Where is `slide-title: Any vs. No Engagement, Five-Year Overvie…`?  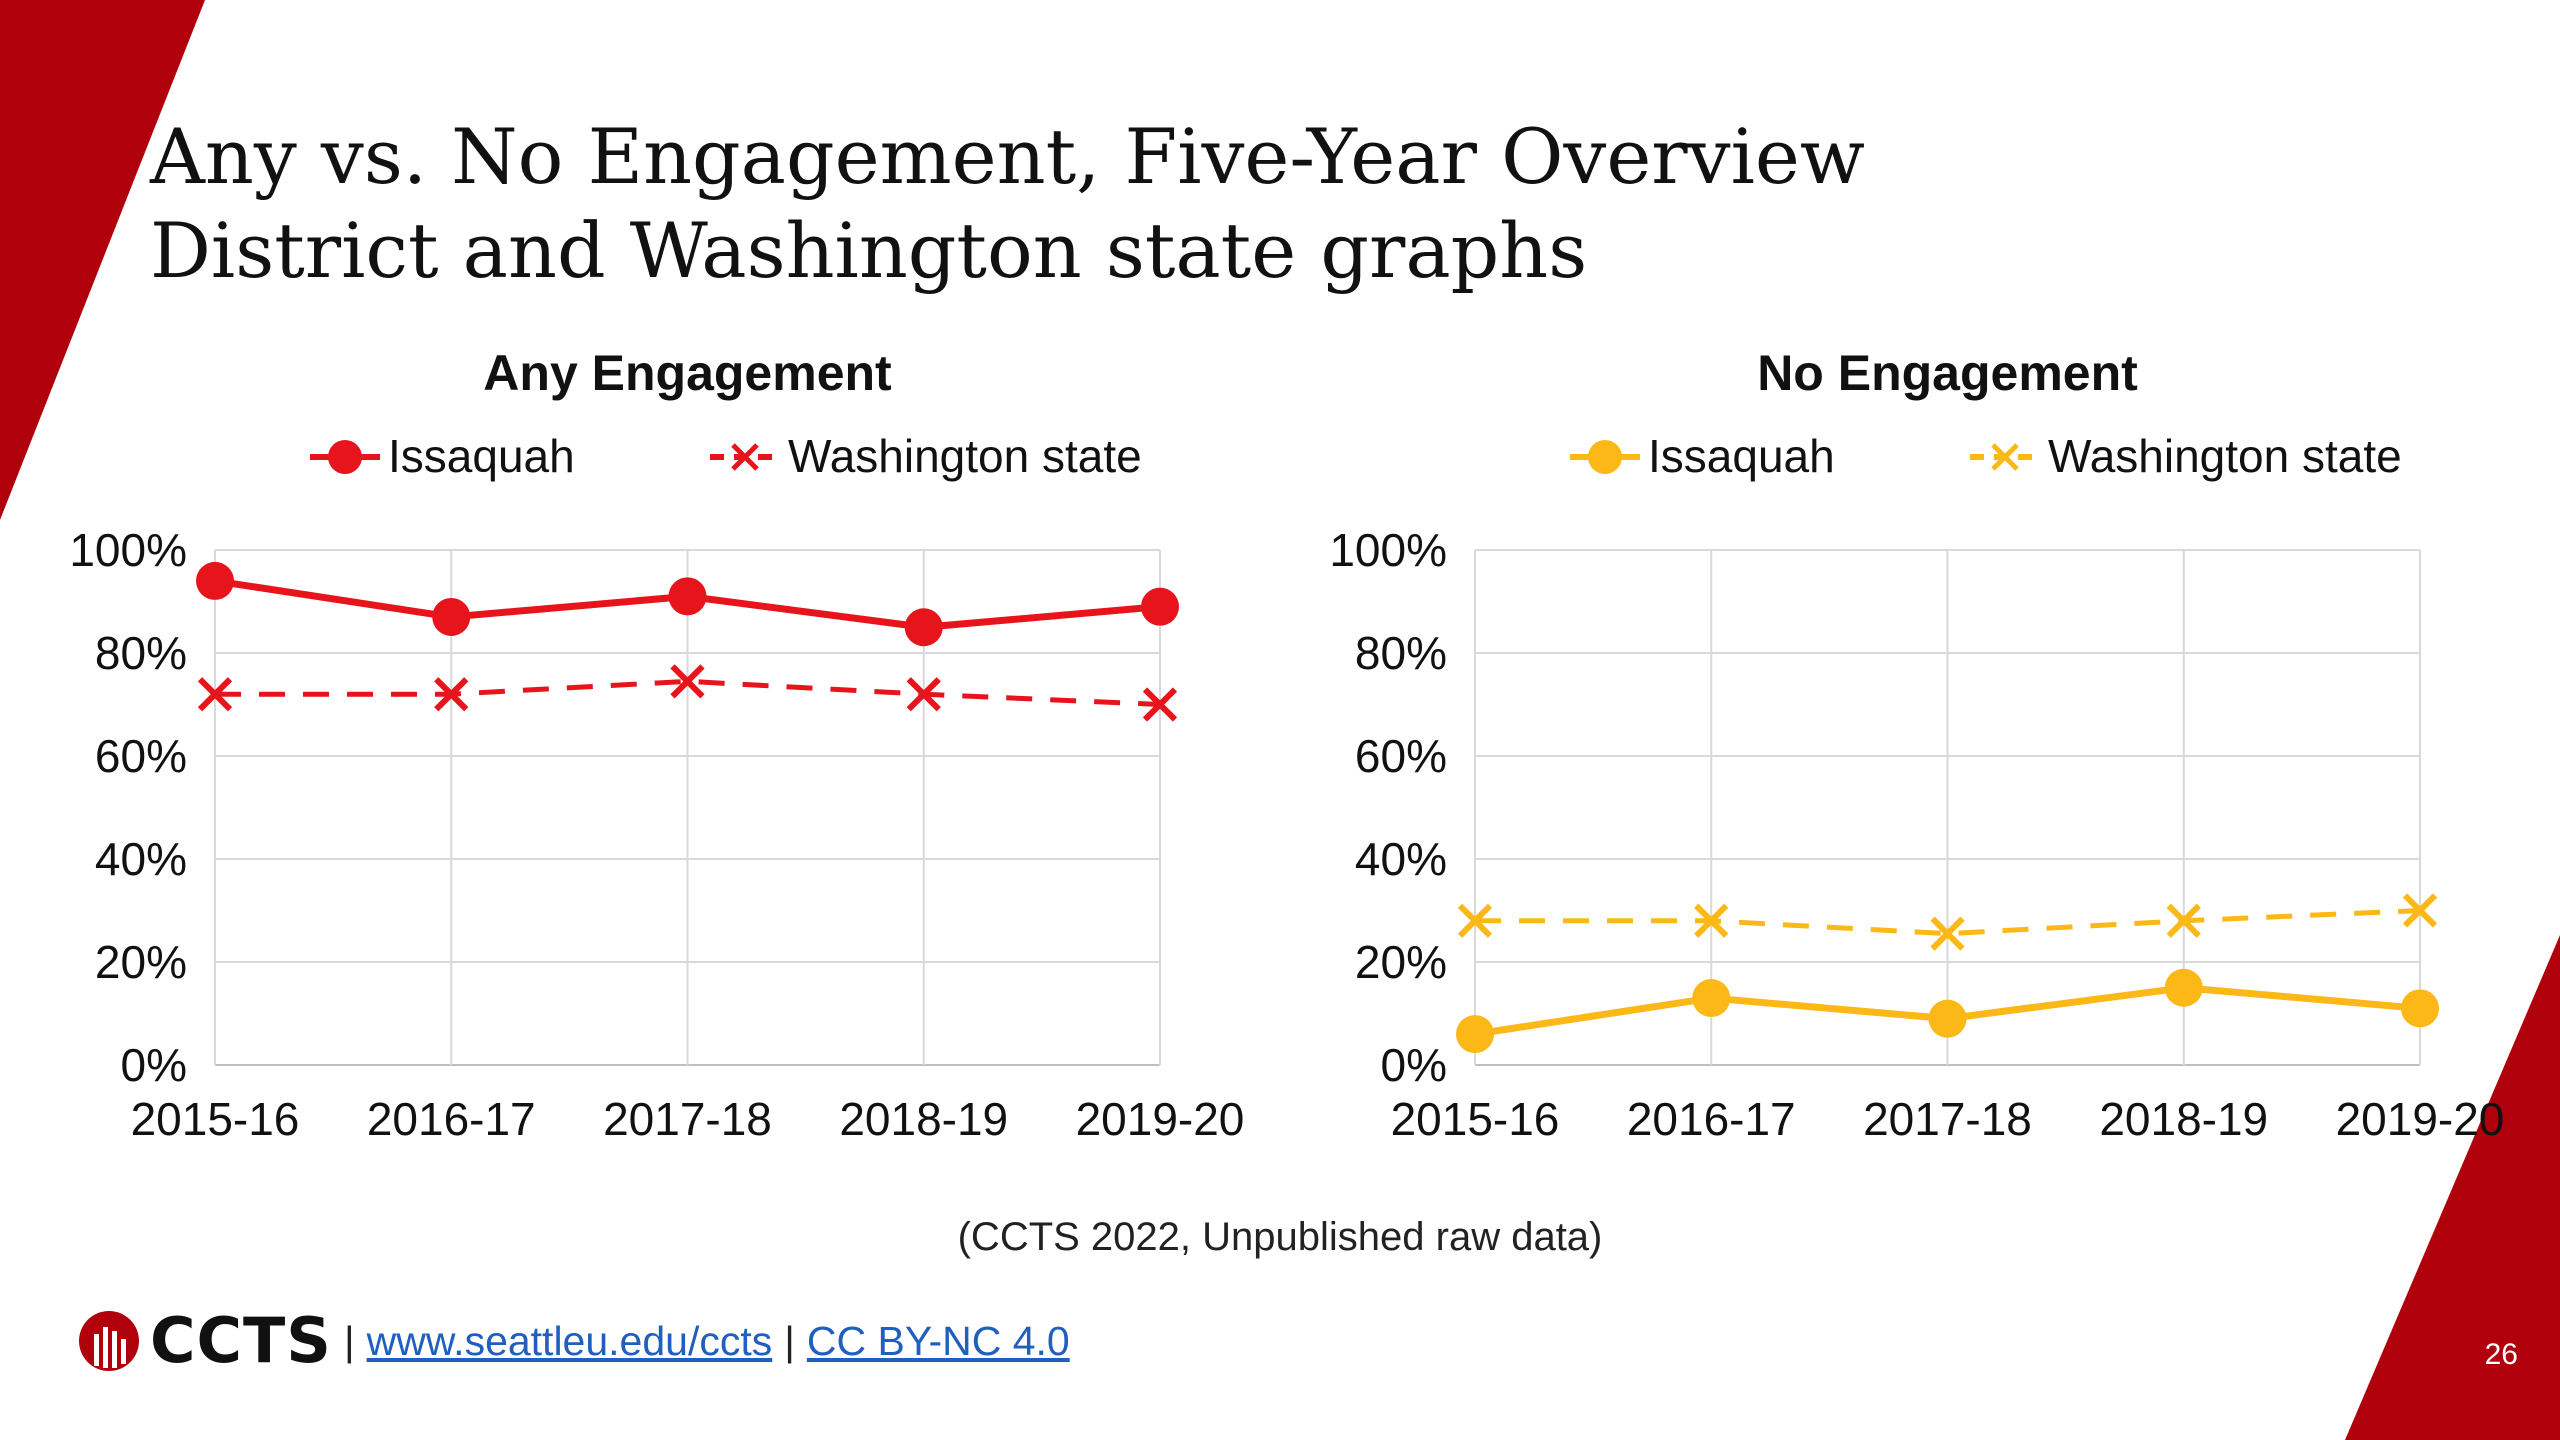 slide-title: Any vs. No Engagement, Five-Year Overvie… is located at coordinates (1007, 204).